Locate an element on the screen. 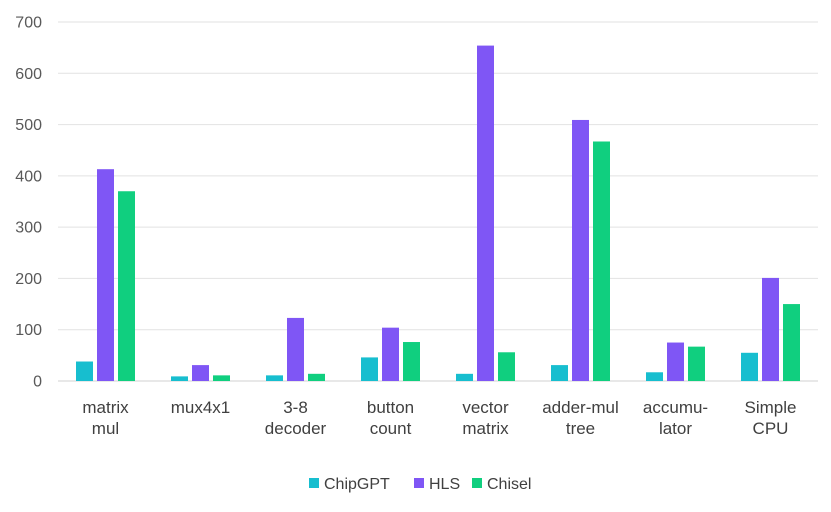  legend-swatch-hls is located at coordinates (419, 483).